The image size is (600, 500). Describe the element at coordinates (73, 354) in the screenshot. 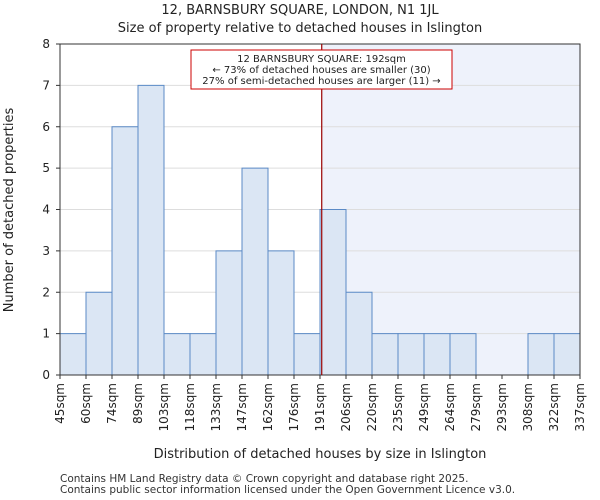

I see `bar-45sqm` at that location.